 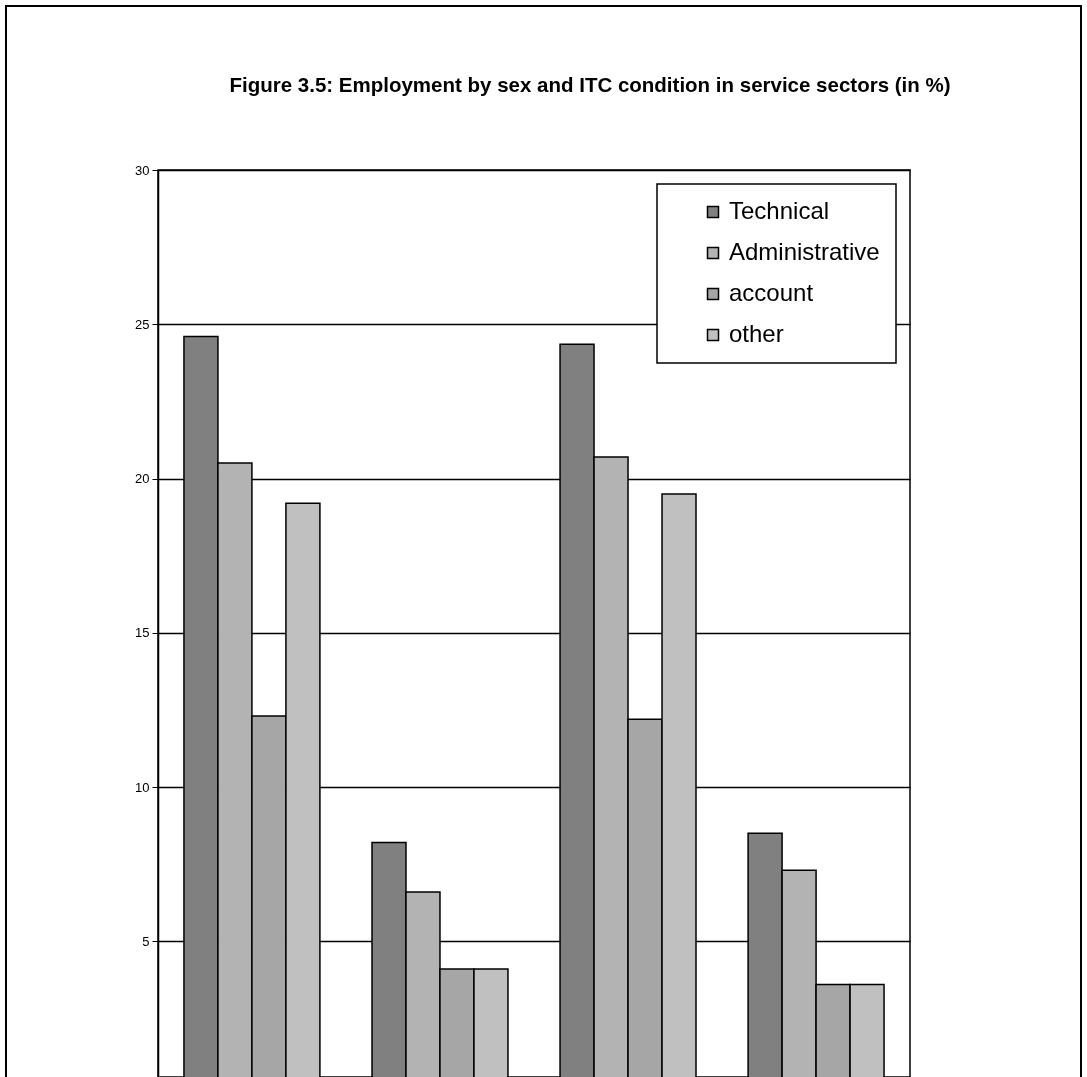 What do you see at coordinates (590, 84) in the screenshot?
I see `chart-title: Figure 3.5: Employment by sex and ITC condition in service sectors (in %)` at bounding box center [590, 84].